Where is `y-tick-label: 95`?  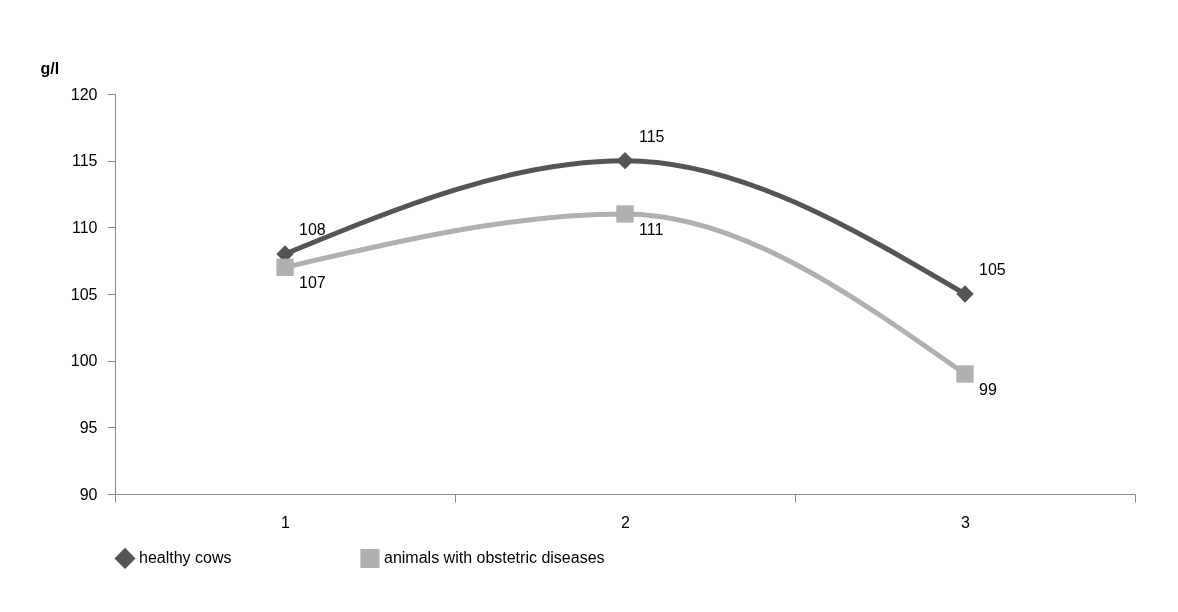
y-tick-label: 95 is located at coordinates (88, 427).